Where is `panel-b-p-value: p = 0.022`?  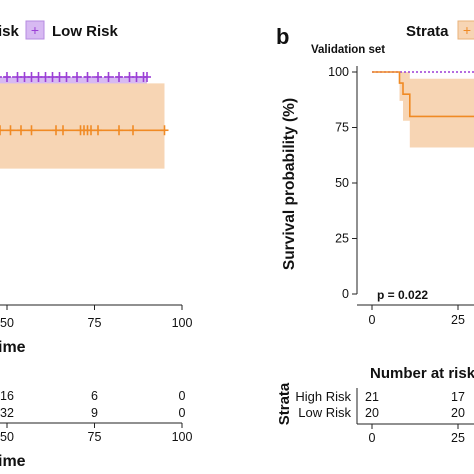
panel-b-p-value: p = 0.022 is located at coordinates (402, 295).